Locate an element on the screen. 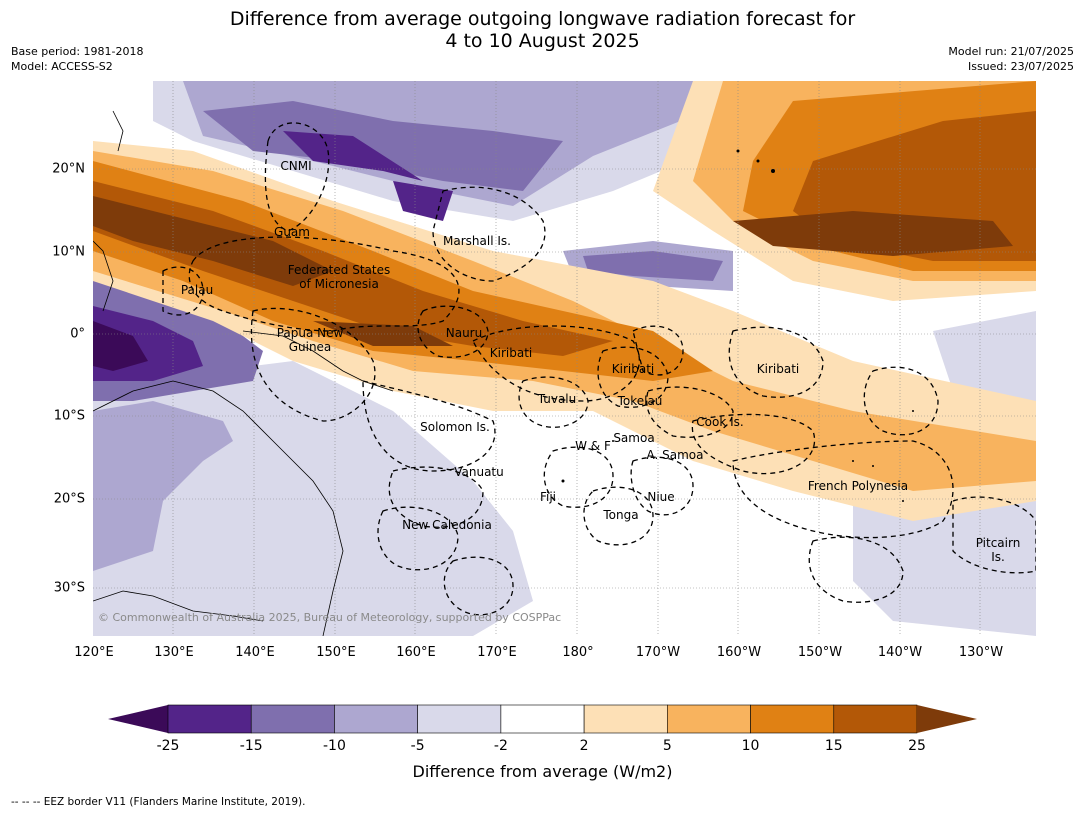 This screenshot has width=1085, height=816. model-name: Model: ACCESS-S2 is located at coordinates (62, 66).